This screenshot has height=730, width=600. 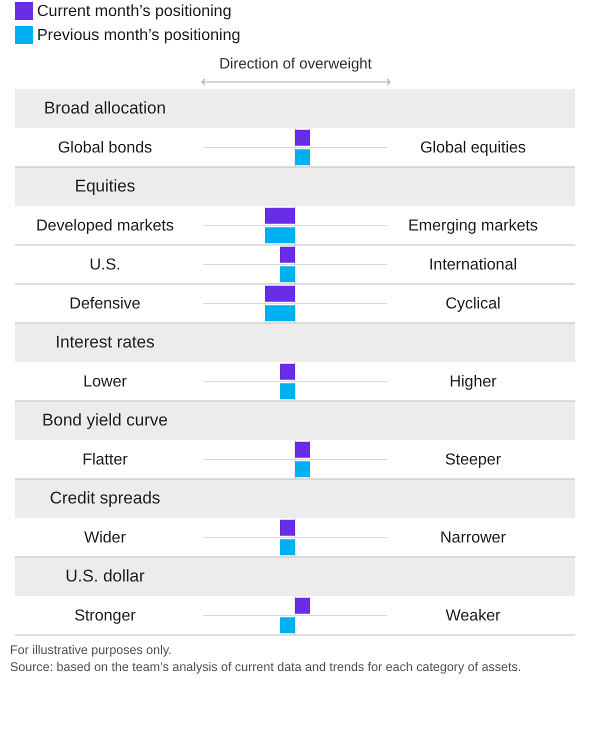 What do you see at coordinates (105, 304) in the screenshot?
I see `y-tick-label: Defensive` at bounding box center [105, 304].